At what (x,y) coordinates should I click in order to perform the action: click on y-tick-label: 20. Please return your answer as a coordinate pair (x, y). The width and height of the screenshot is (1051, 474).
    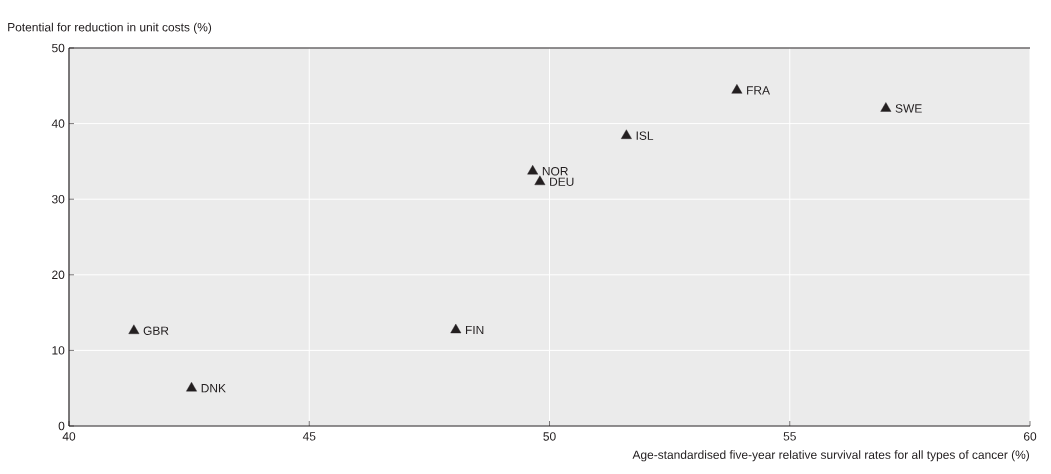
    Looking at the image, I should click on (58, 275).